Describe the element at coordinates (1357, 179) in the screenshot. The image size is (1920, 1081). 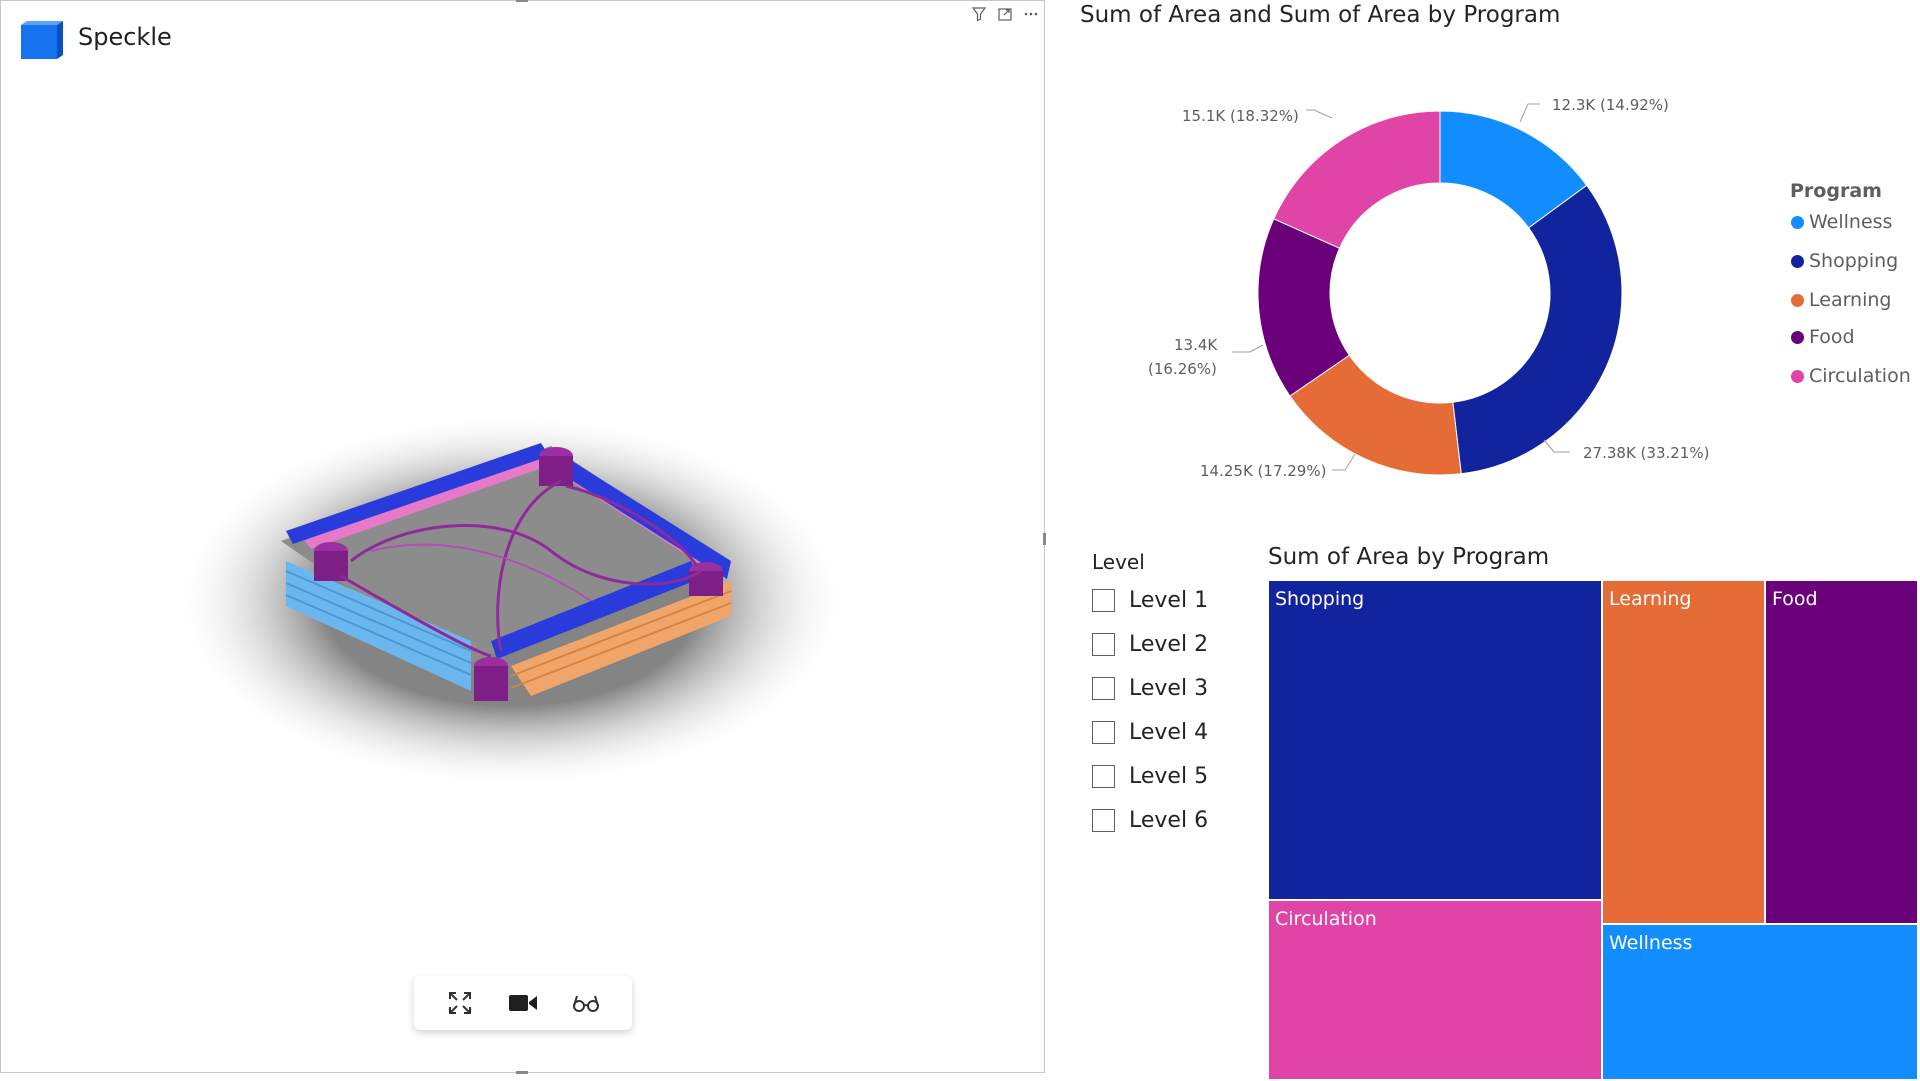
I see `donut-slice-circulation` at that location.